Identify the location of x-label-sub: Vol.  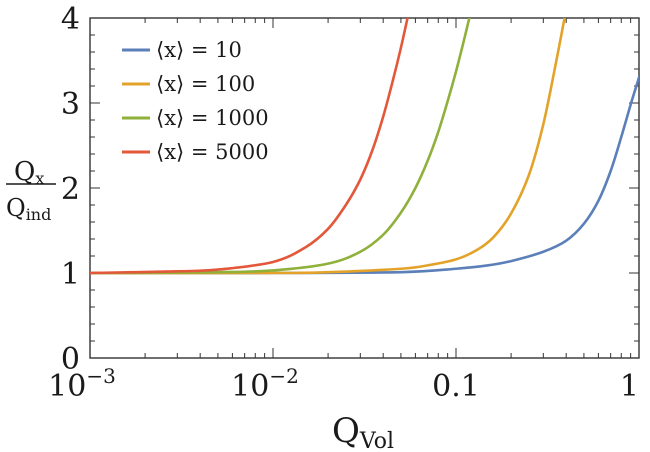
(376, 440).